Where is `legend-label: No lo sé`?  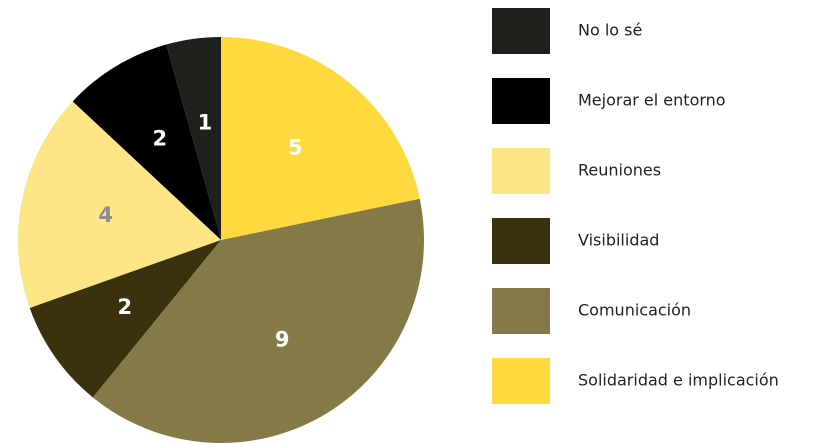 legend-label: No lo sé is located at coordinates (610, 30).